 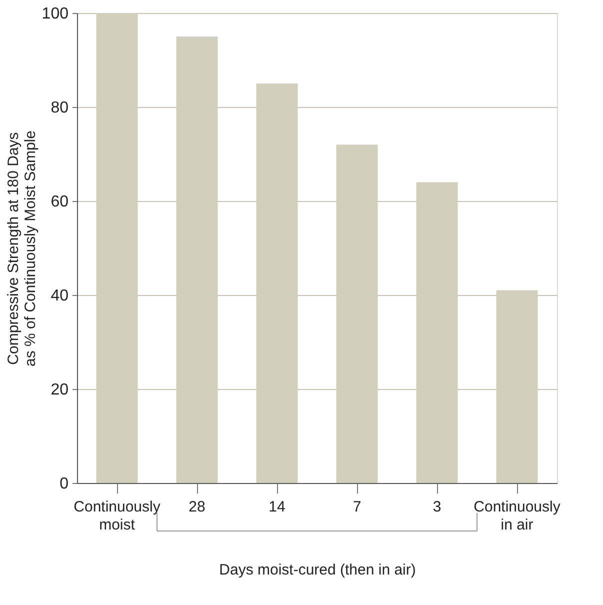 I want to click on y-tick-label: 20, so click(x=59, y=390).